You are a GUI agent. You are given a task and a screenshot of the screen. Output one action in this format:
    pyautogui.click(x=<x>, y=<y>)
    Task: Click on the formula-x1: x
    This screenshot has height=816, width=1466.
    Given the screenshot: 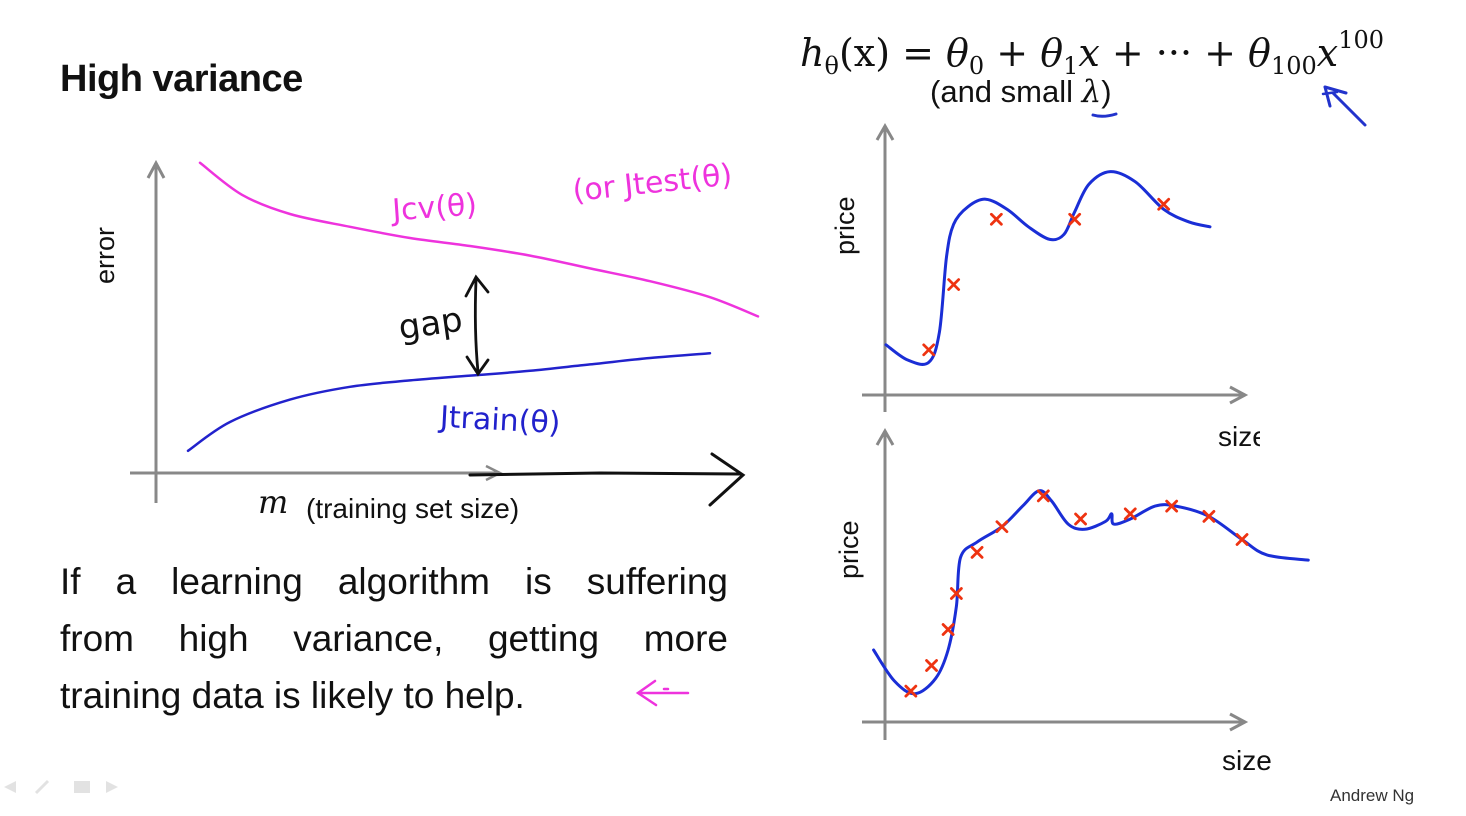 What is the action you would take?
    pyautogui.click(x=1089, y=53)
    